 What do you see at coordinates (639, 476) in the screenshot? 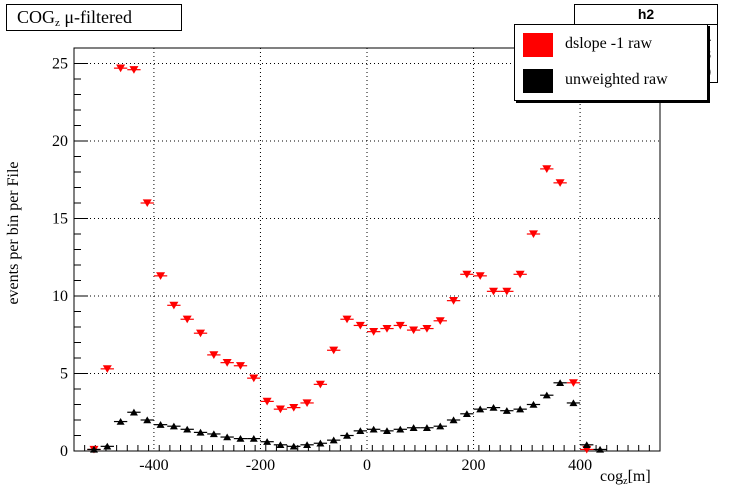
I see `x-axis-title-rest: [m]` at bounding box center [639, 476].